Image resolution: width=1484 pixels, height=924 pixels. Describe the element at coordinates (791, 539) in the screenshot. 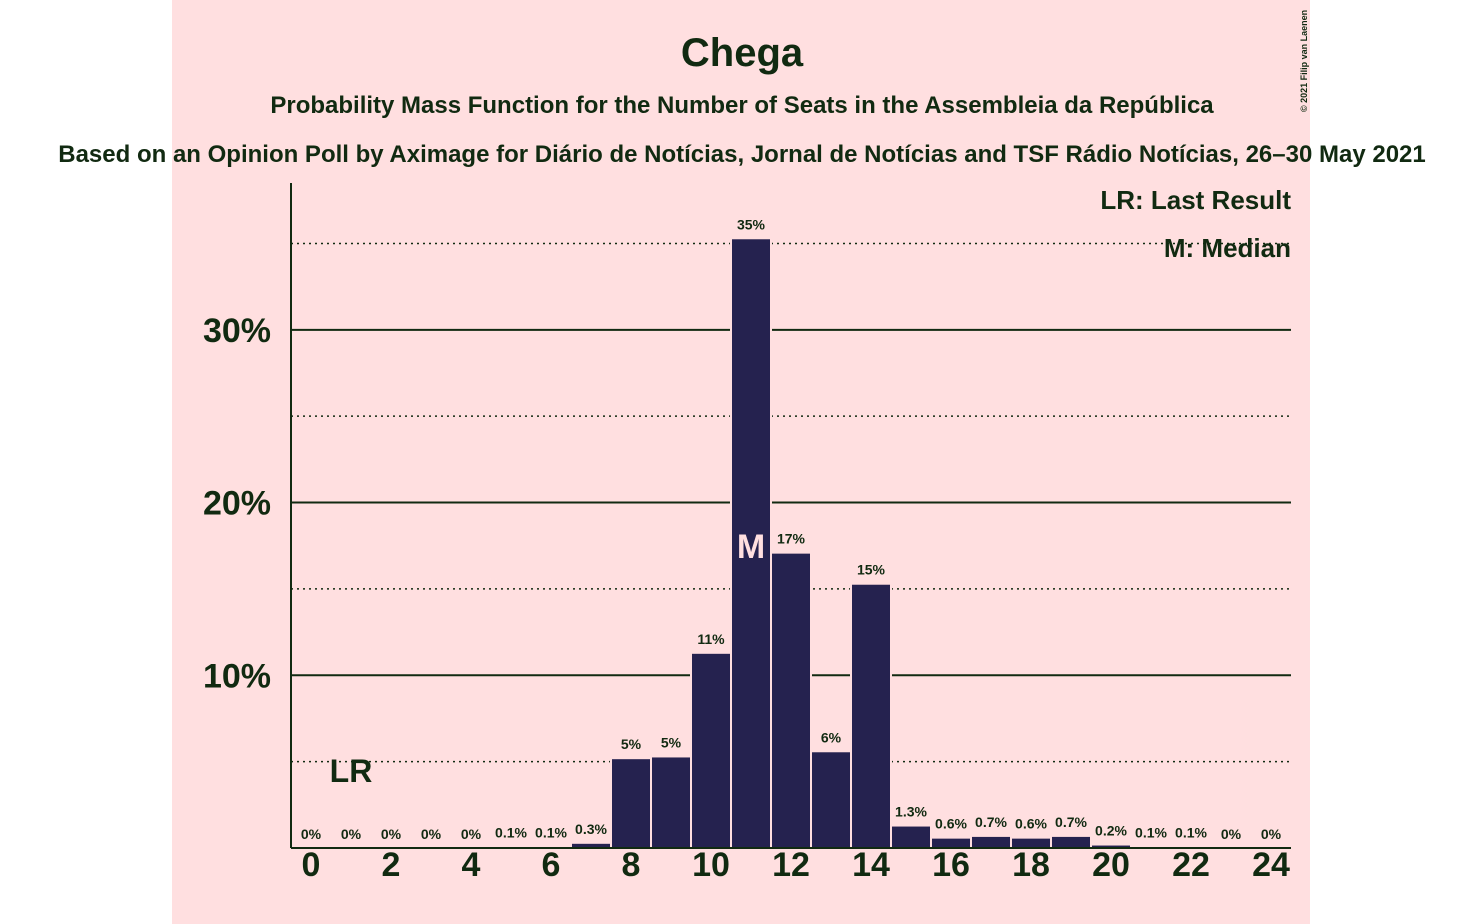

I see `value-label: 17%` at that location.